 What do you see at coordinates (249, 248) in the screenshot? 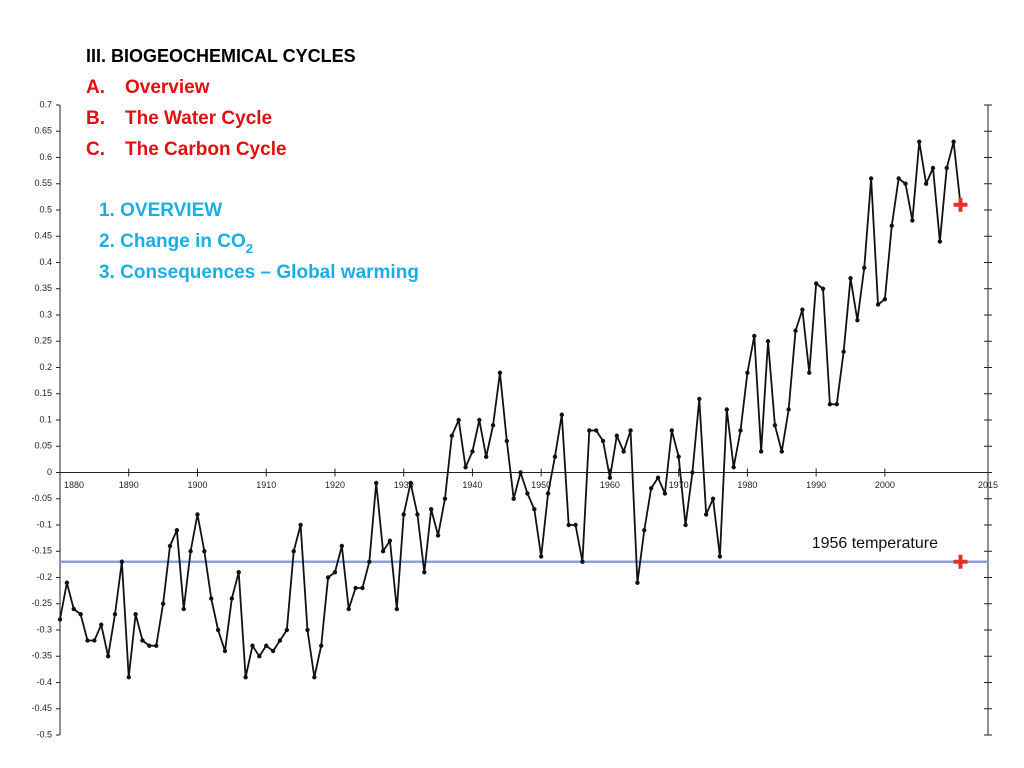
I see `subscript: 2` at bounding box center [249, 248].